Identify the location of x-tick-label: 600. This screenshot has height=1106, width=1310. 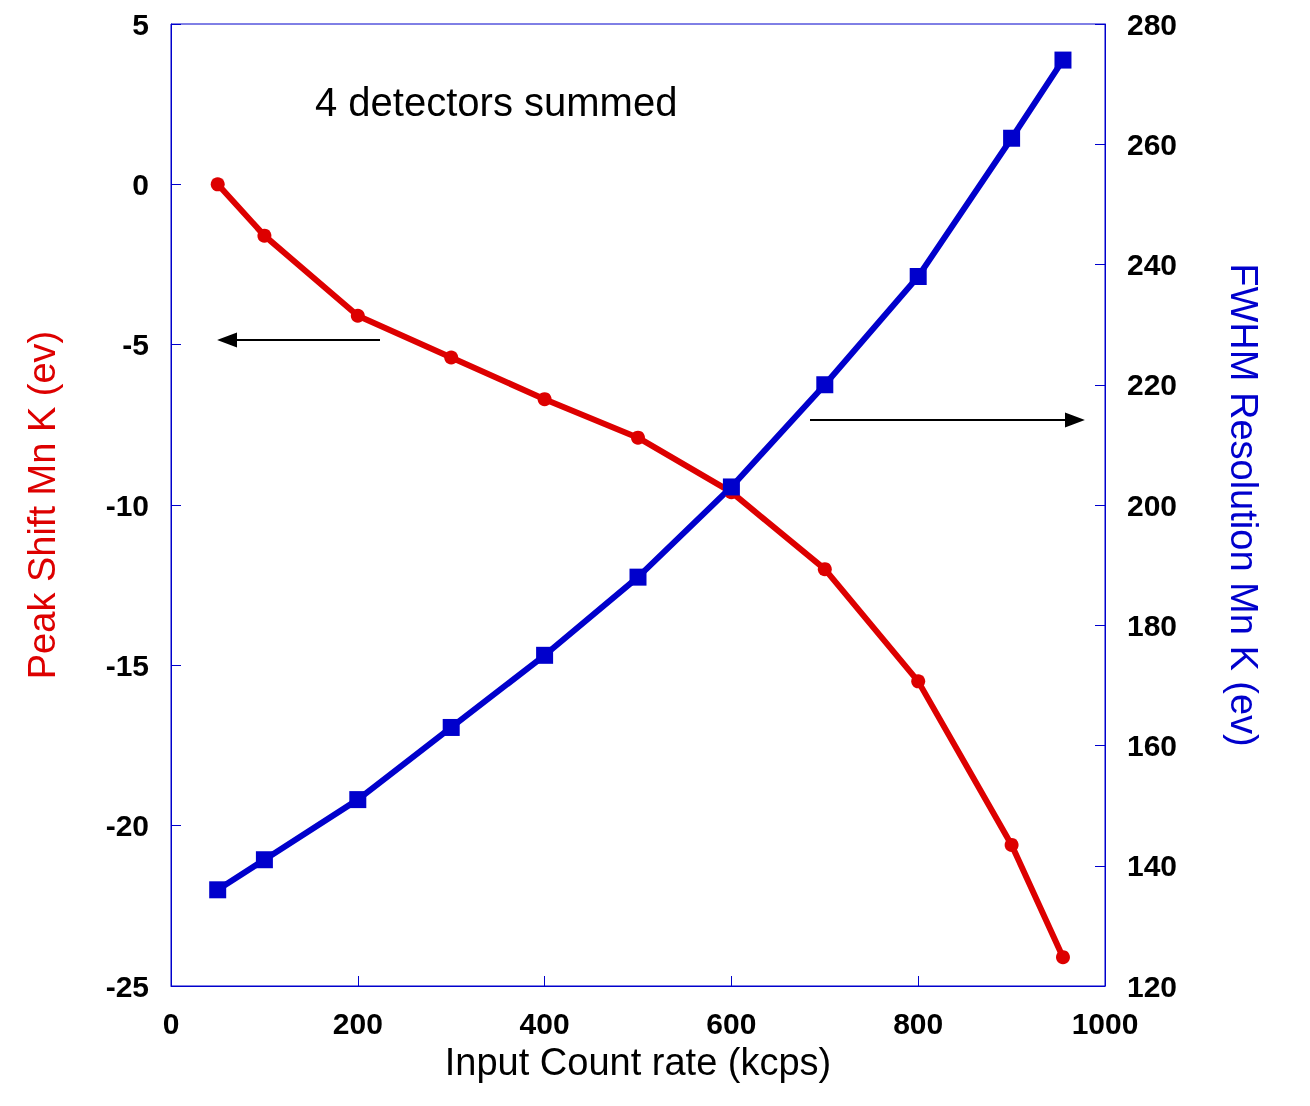
(731, 1023).